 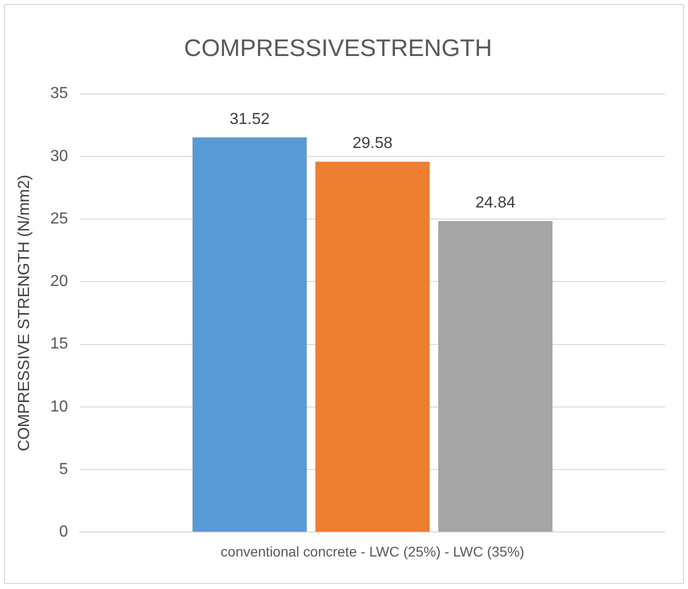 I want to click on y-axis-title: COMPRESSIVE STRENGTH (N/mm2), so click(x=25, y=313).